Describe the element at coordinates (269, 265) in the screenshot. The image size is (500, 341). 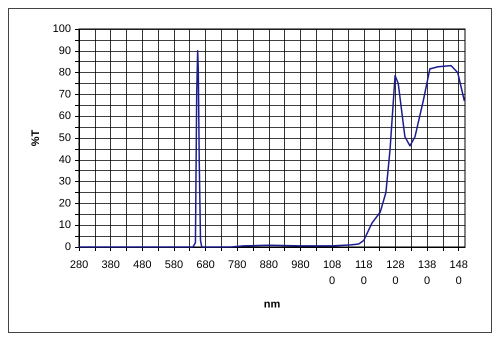
I see `x-tick-label: 880` at that location.